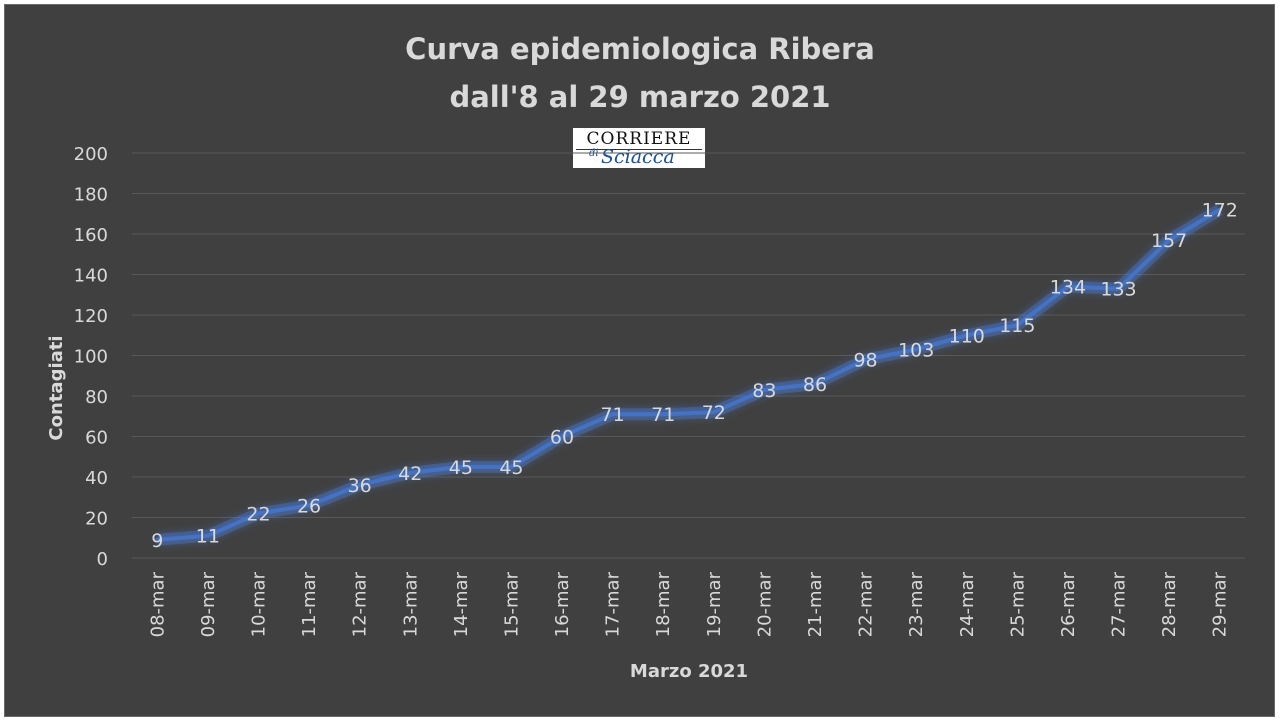  I want to click on x-tick-label: 10-mar, so click(258, 604).